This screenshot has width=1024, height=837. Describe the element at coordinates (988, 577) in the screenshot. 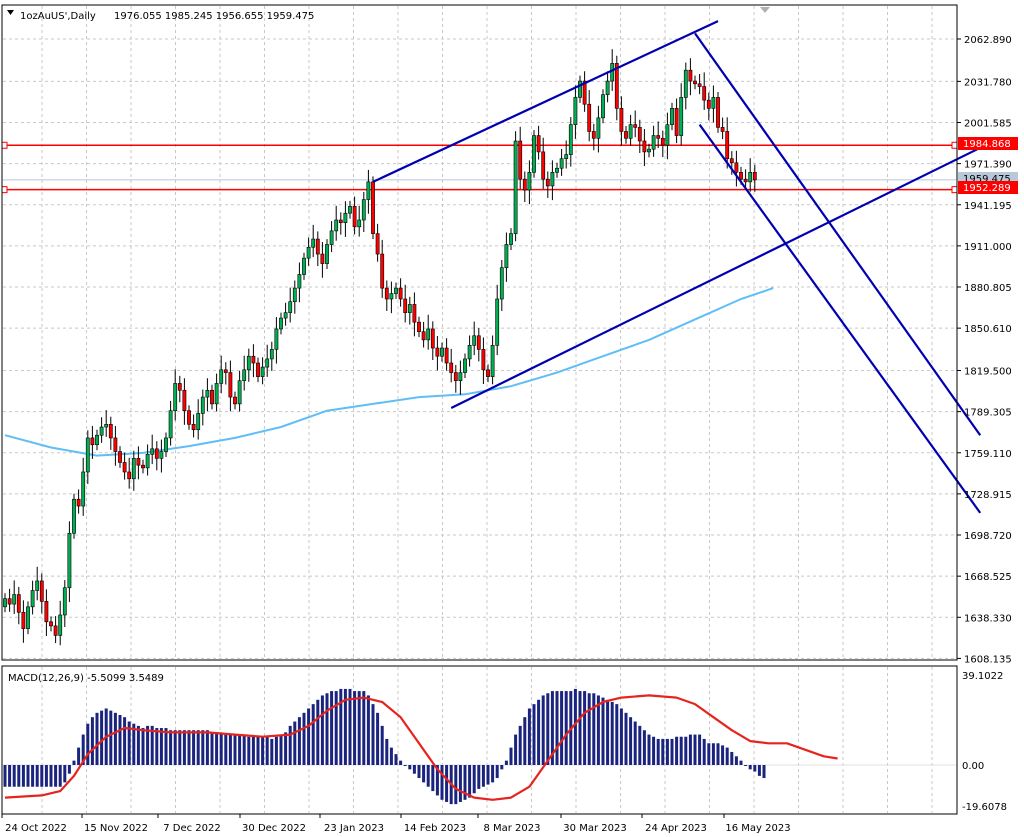

I see `price-tick-label: 1668.525` at that location.